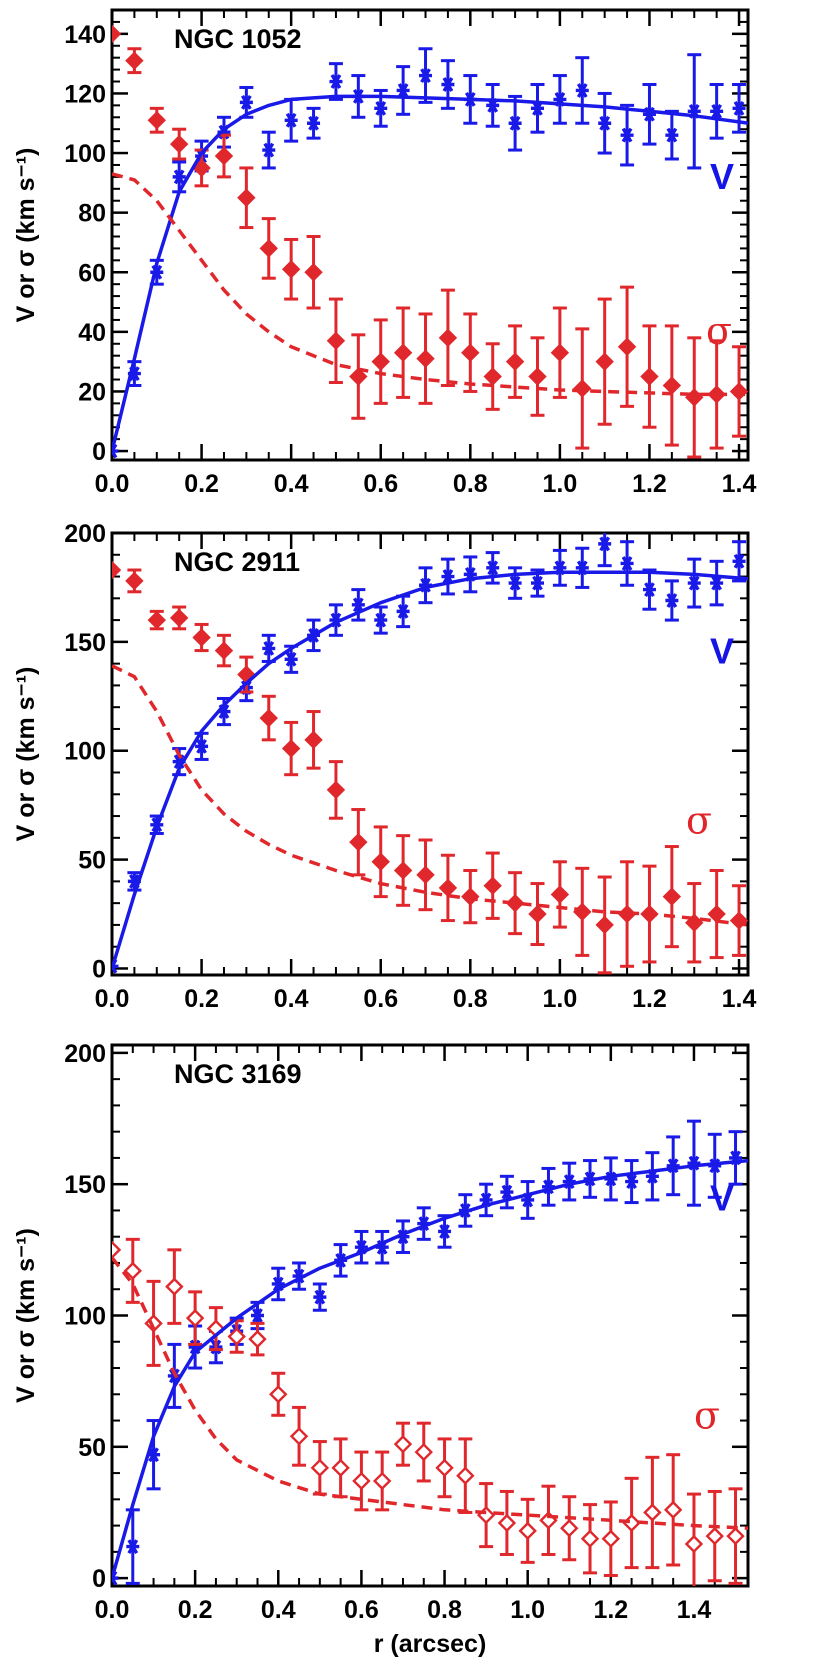 The width and height of the screenshot is (832, 1675). I want to click on y-tick-label: 40, so click(92, 333).